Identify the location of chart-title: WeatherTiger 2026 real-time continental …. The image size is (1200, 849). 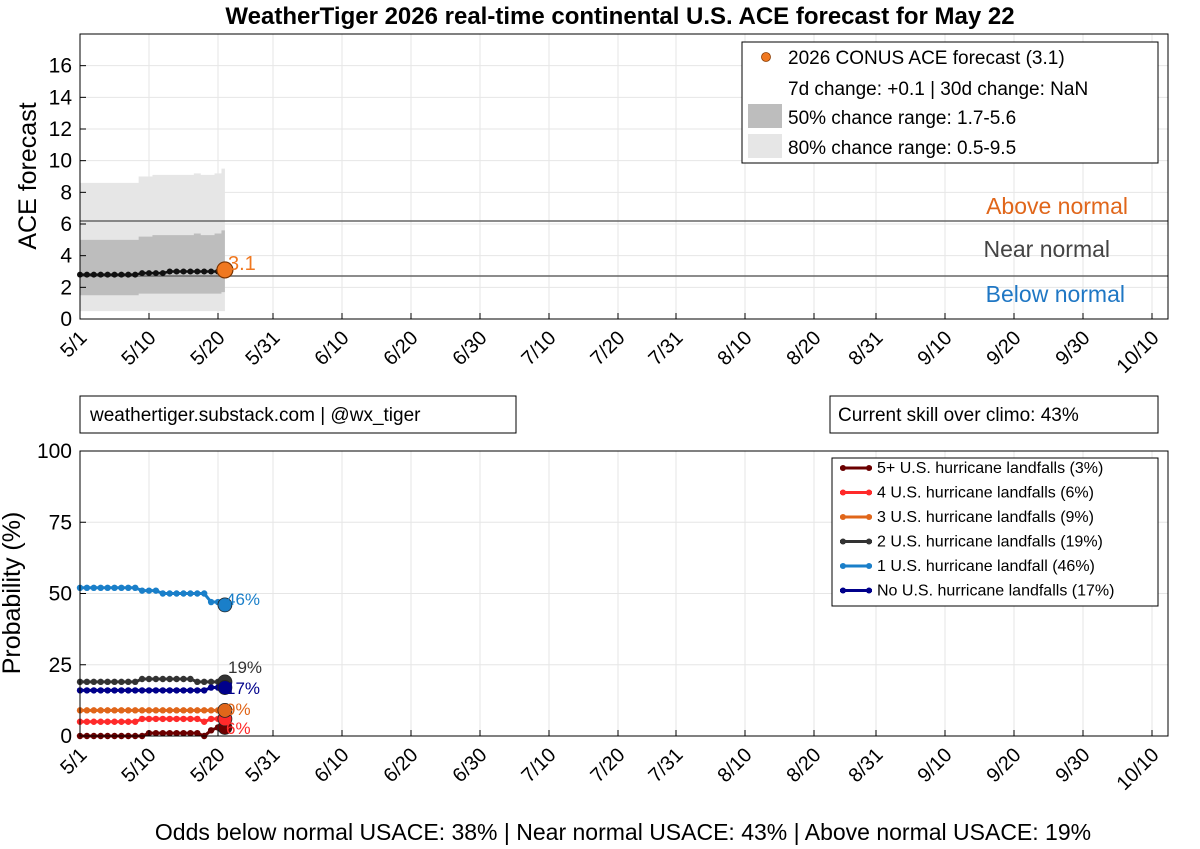
(619, 16).